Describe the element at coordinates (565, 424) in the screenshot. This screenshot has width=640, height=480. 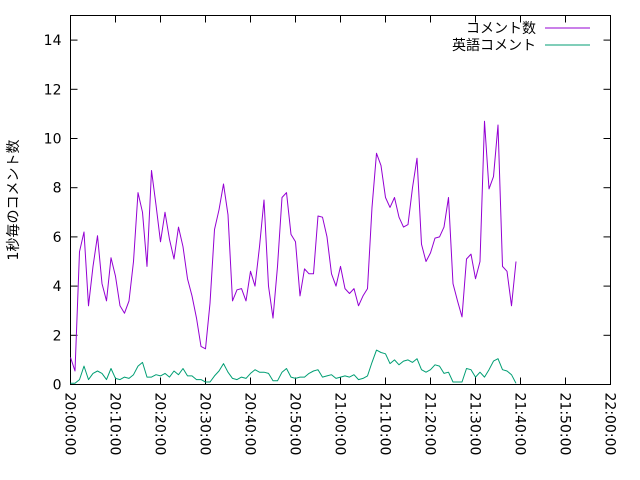
I see `x-tick-label: 21:50:00` at that location.